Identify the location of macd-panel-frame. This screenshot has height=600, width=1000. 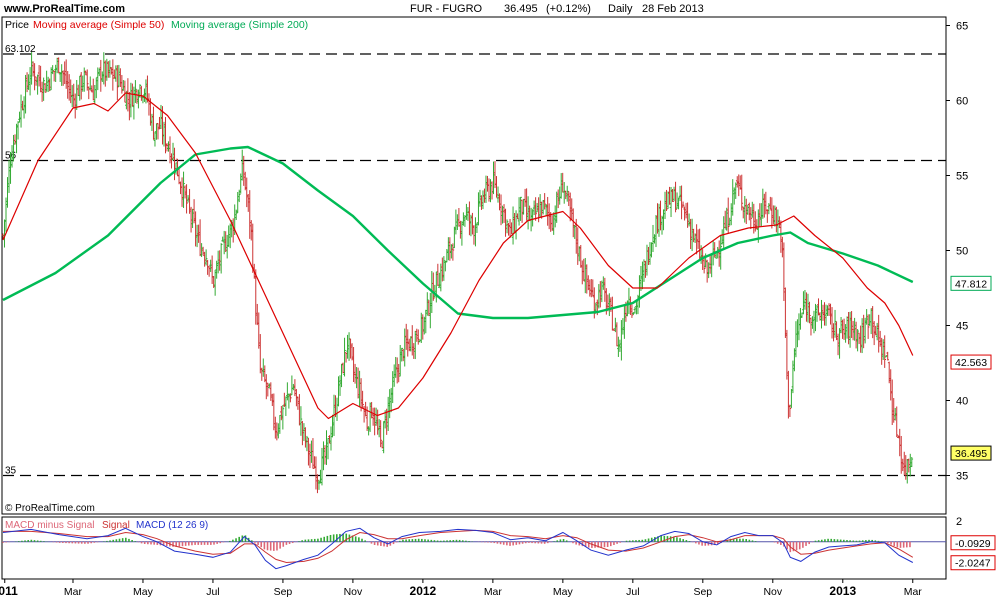
(474, 548).